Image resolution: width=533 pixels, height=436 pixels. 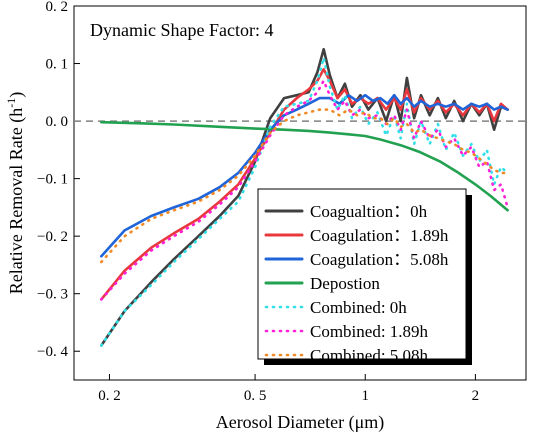 What do you see at coordinates (365, 396) in the screenshot?
I see `x-tick-label: 1` at bounding box center [365, 396].